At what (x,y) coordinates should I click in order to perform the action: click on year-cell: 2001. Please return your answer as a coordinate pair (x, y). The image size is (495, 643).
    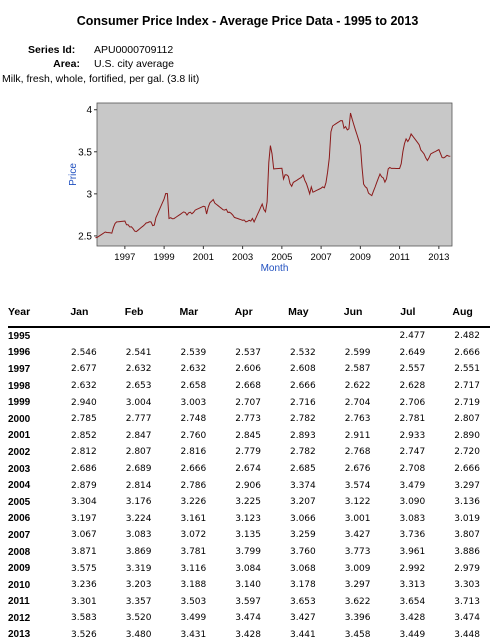
    Looking at the image, I should click on (19, 436).